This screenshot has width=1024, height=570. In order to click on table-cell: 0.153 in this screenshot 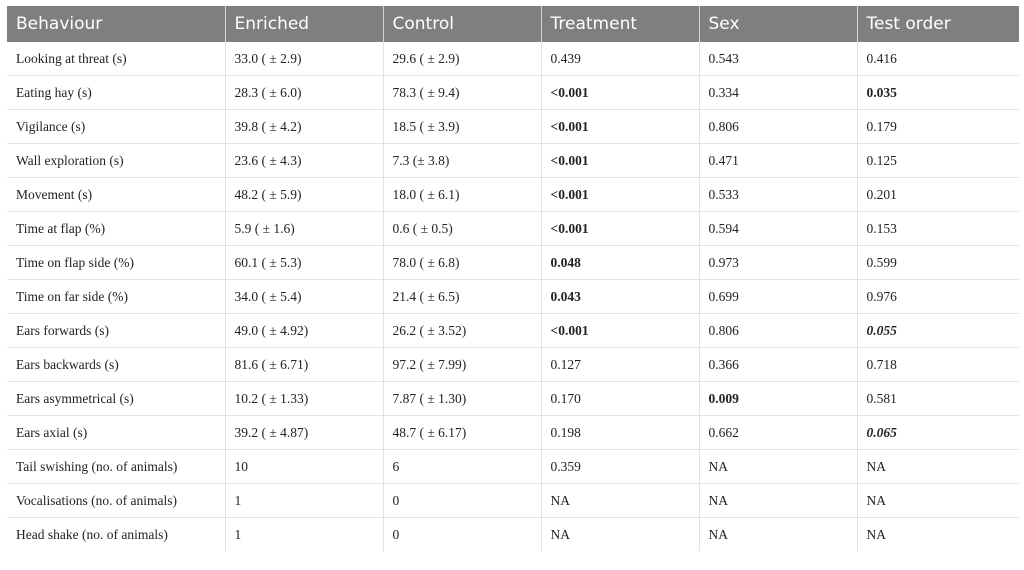, I will do `click(938, 228)`.